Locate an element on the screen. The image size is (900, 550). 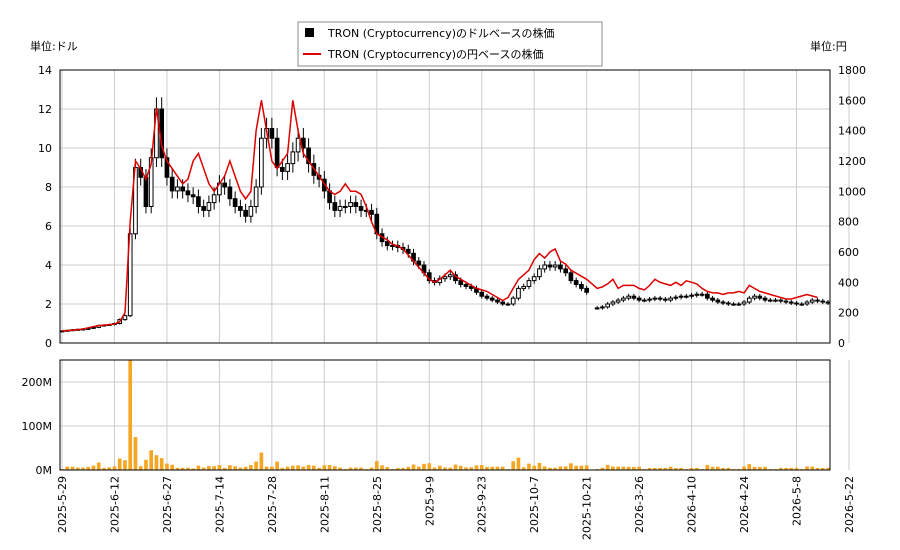
x-tick-label: 2025-5-29 is located at coordinates (62, 504).